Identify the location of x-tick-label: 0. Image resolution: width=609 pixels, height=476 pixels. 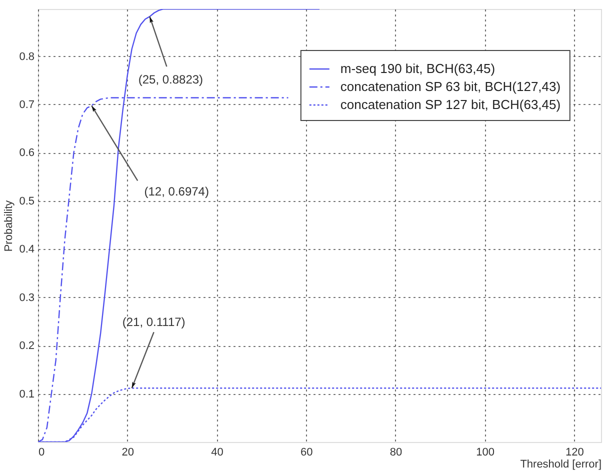
(41, 452).